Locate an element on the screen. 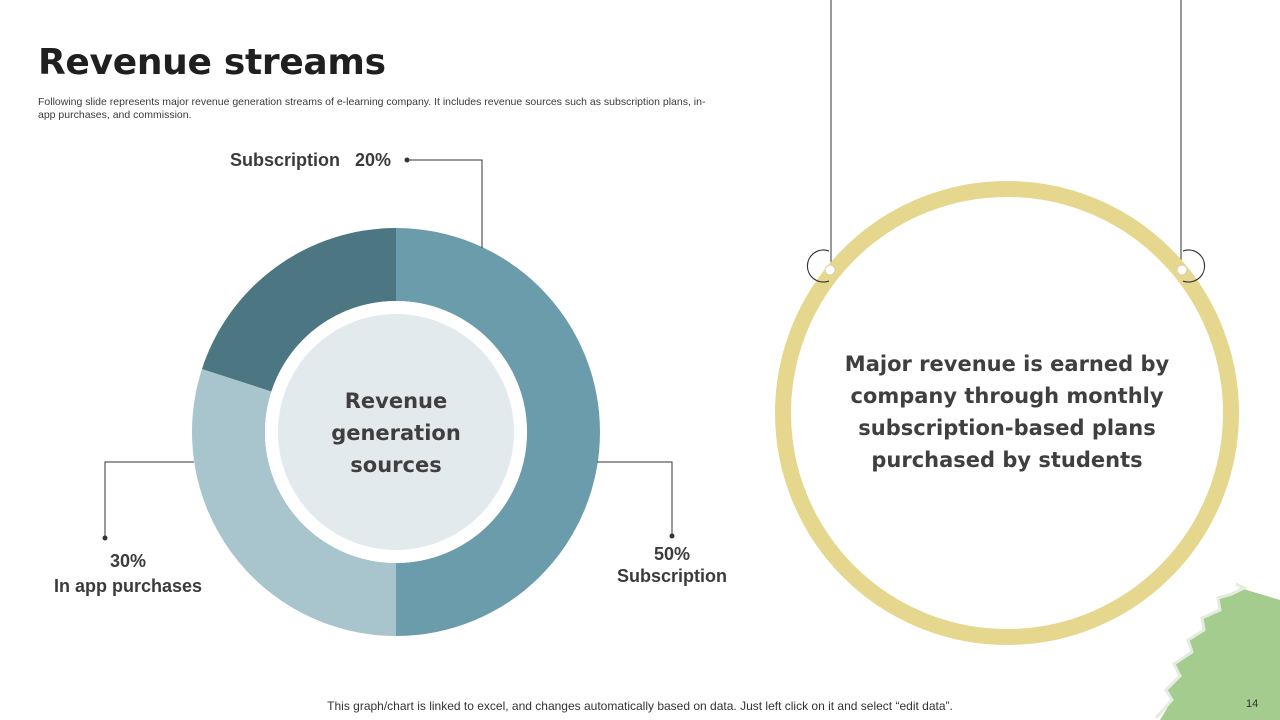 The width and height of the screenshot is (1280, 720). callout-subscription-50-value: 50% is located at coordinates (672, 554).